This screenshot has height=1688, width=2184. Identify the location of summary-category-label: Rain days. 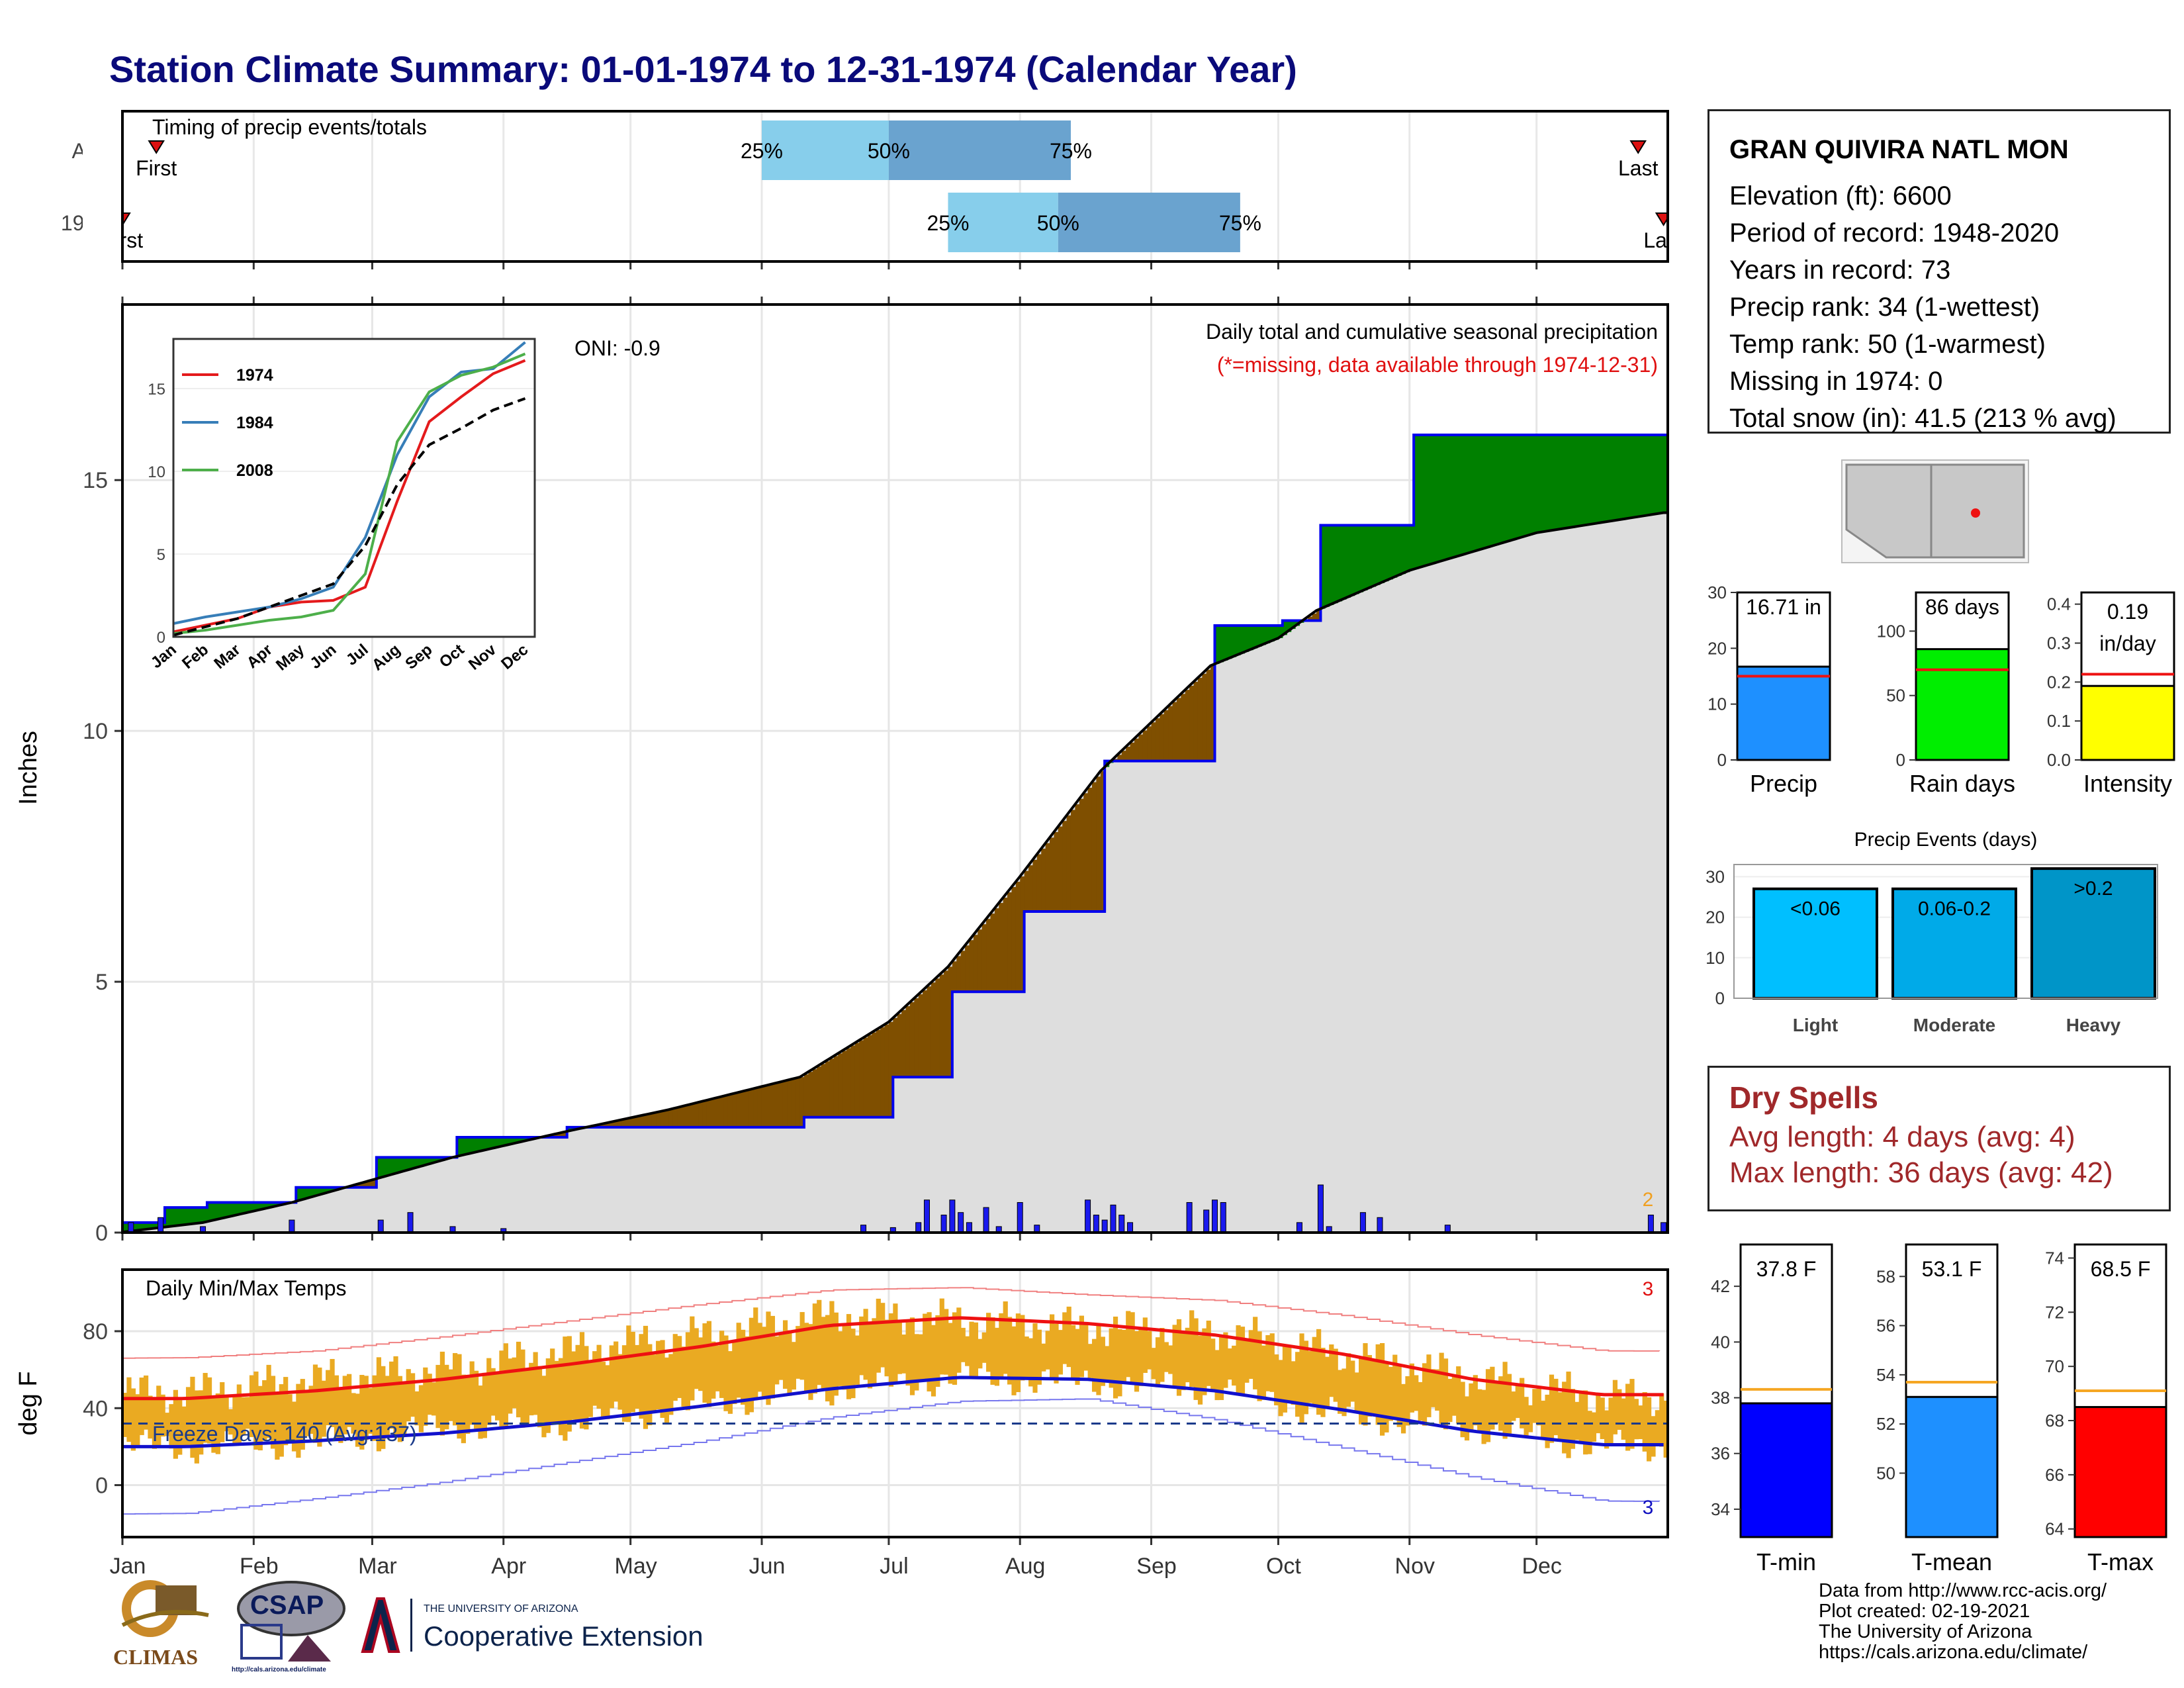
(1962, 783).